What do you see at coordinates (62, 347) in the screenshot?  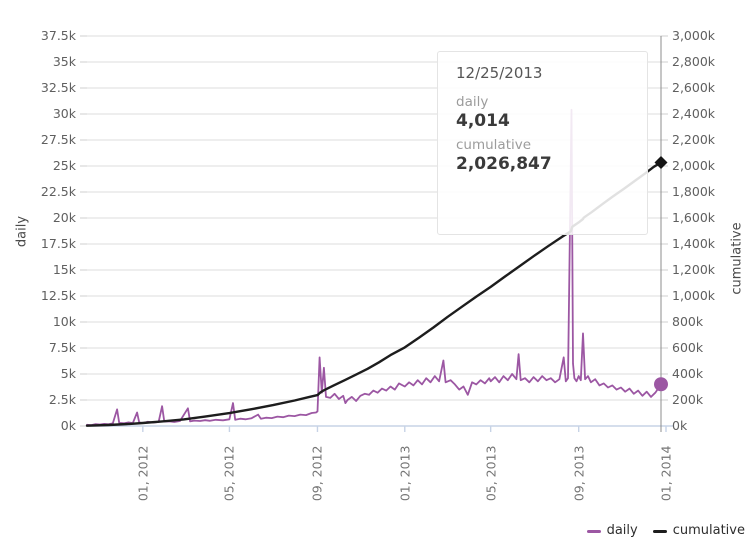 I see `y-axis-left-tick-label: 7.5k` at bounding box center [62, 347].